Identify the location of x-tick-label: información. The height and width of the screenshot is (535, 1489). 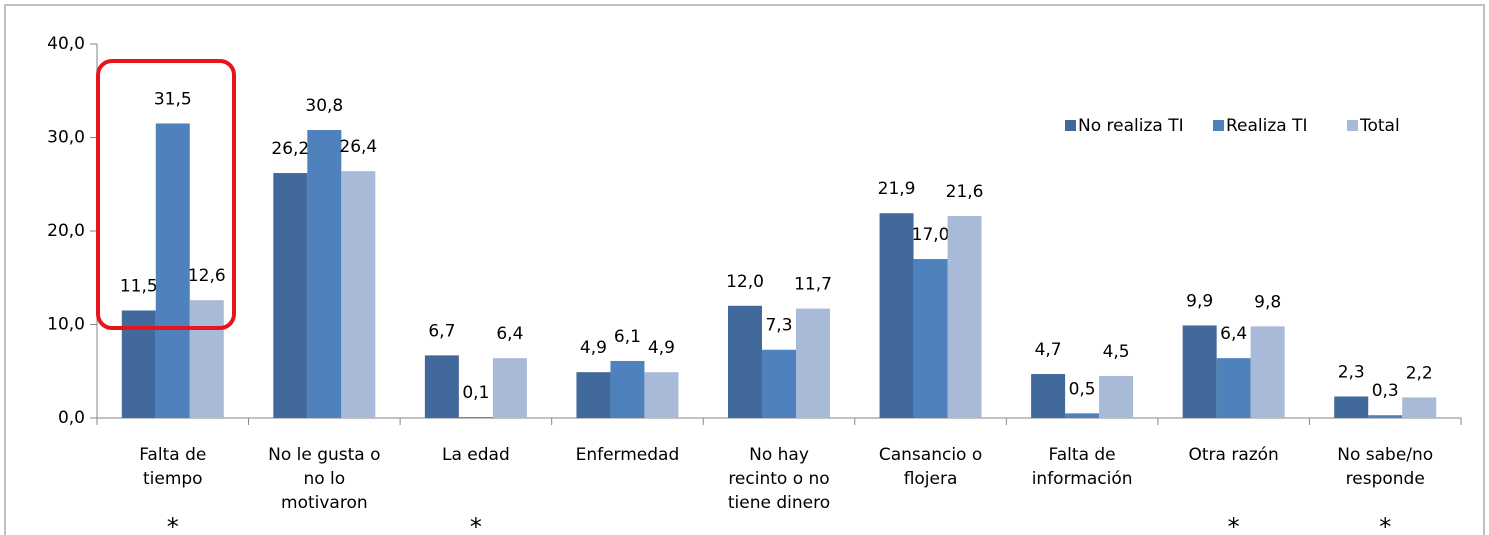
(1082, 479).